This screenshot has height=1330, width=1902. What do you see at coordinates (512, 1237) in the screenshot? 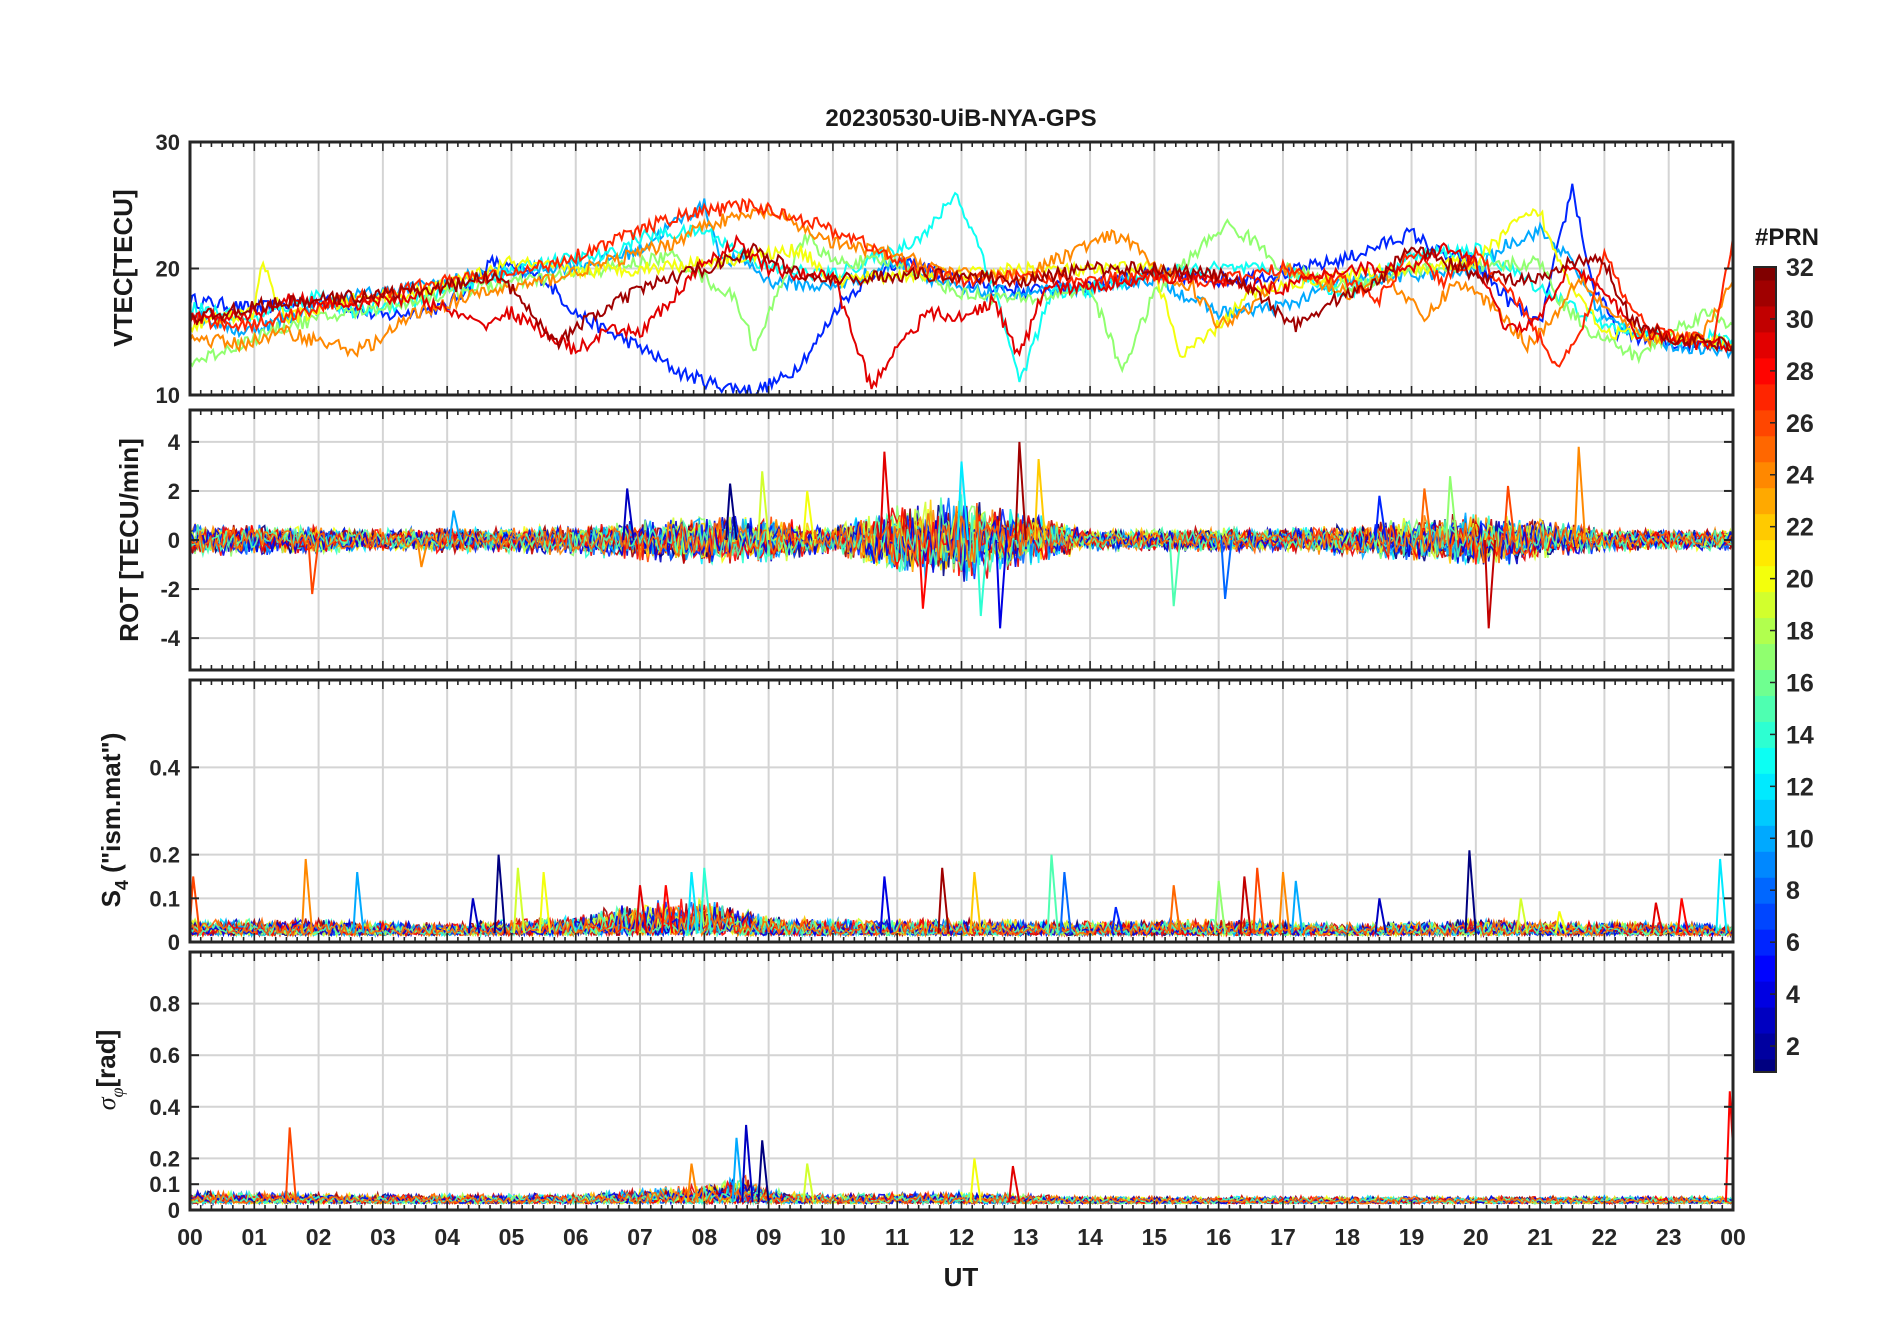
I see `x-tick-label: 05` at bounding box center [512, 1237].